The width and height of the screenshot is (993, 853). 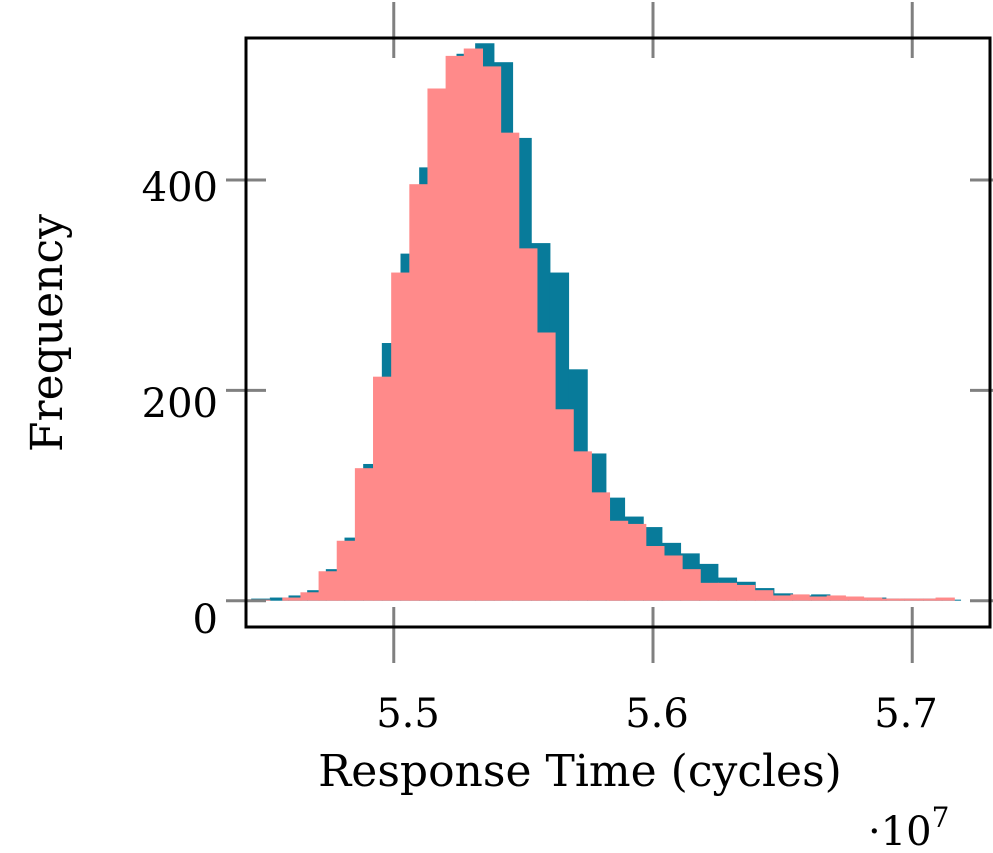 I want to click on ytick-label-400: 400, so click(x=180, y=188).